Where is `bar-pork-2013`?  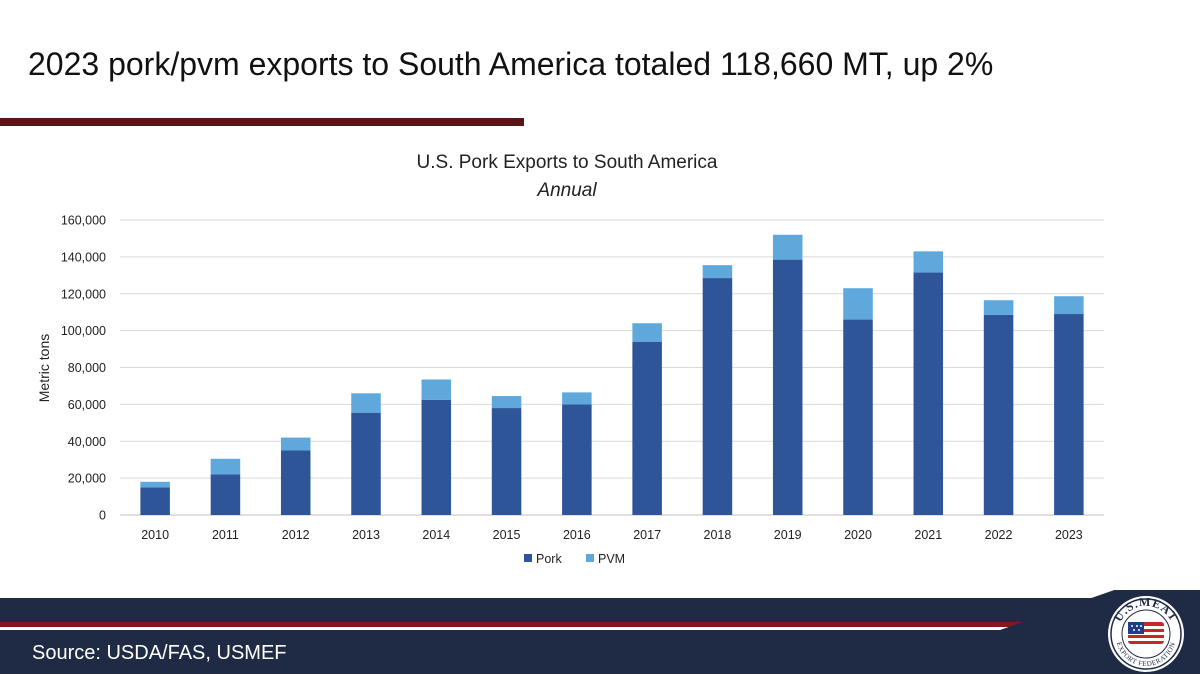
bar-pork-2013 is located at coordinates (366, 463).